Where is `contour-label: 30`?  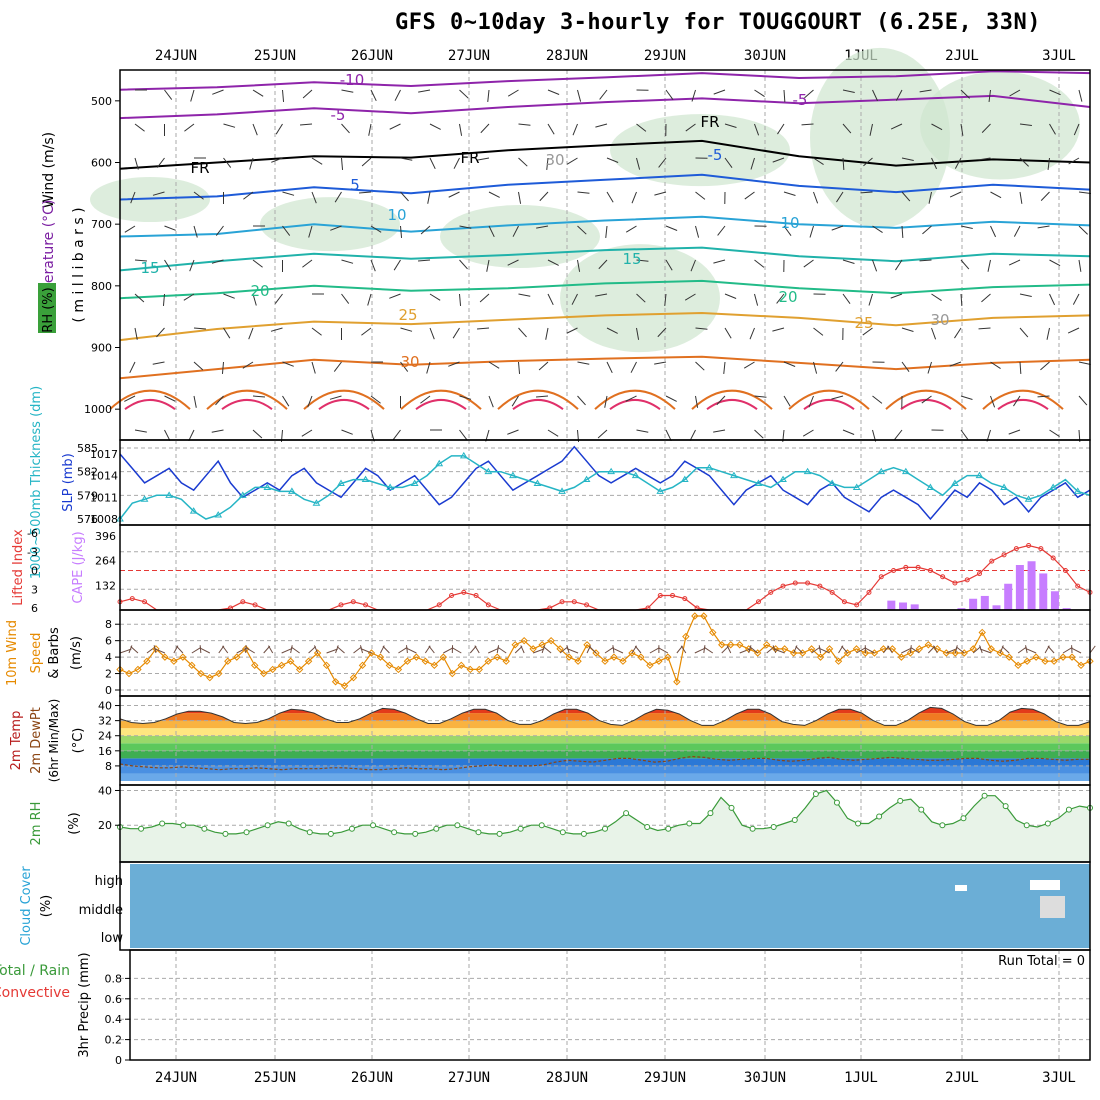 contour-label: 30 is located at coordinates (409, 362).